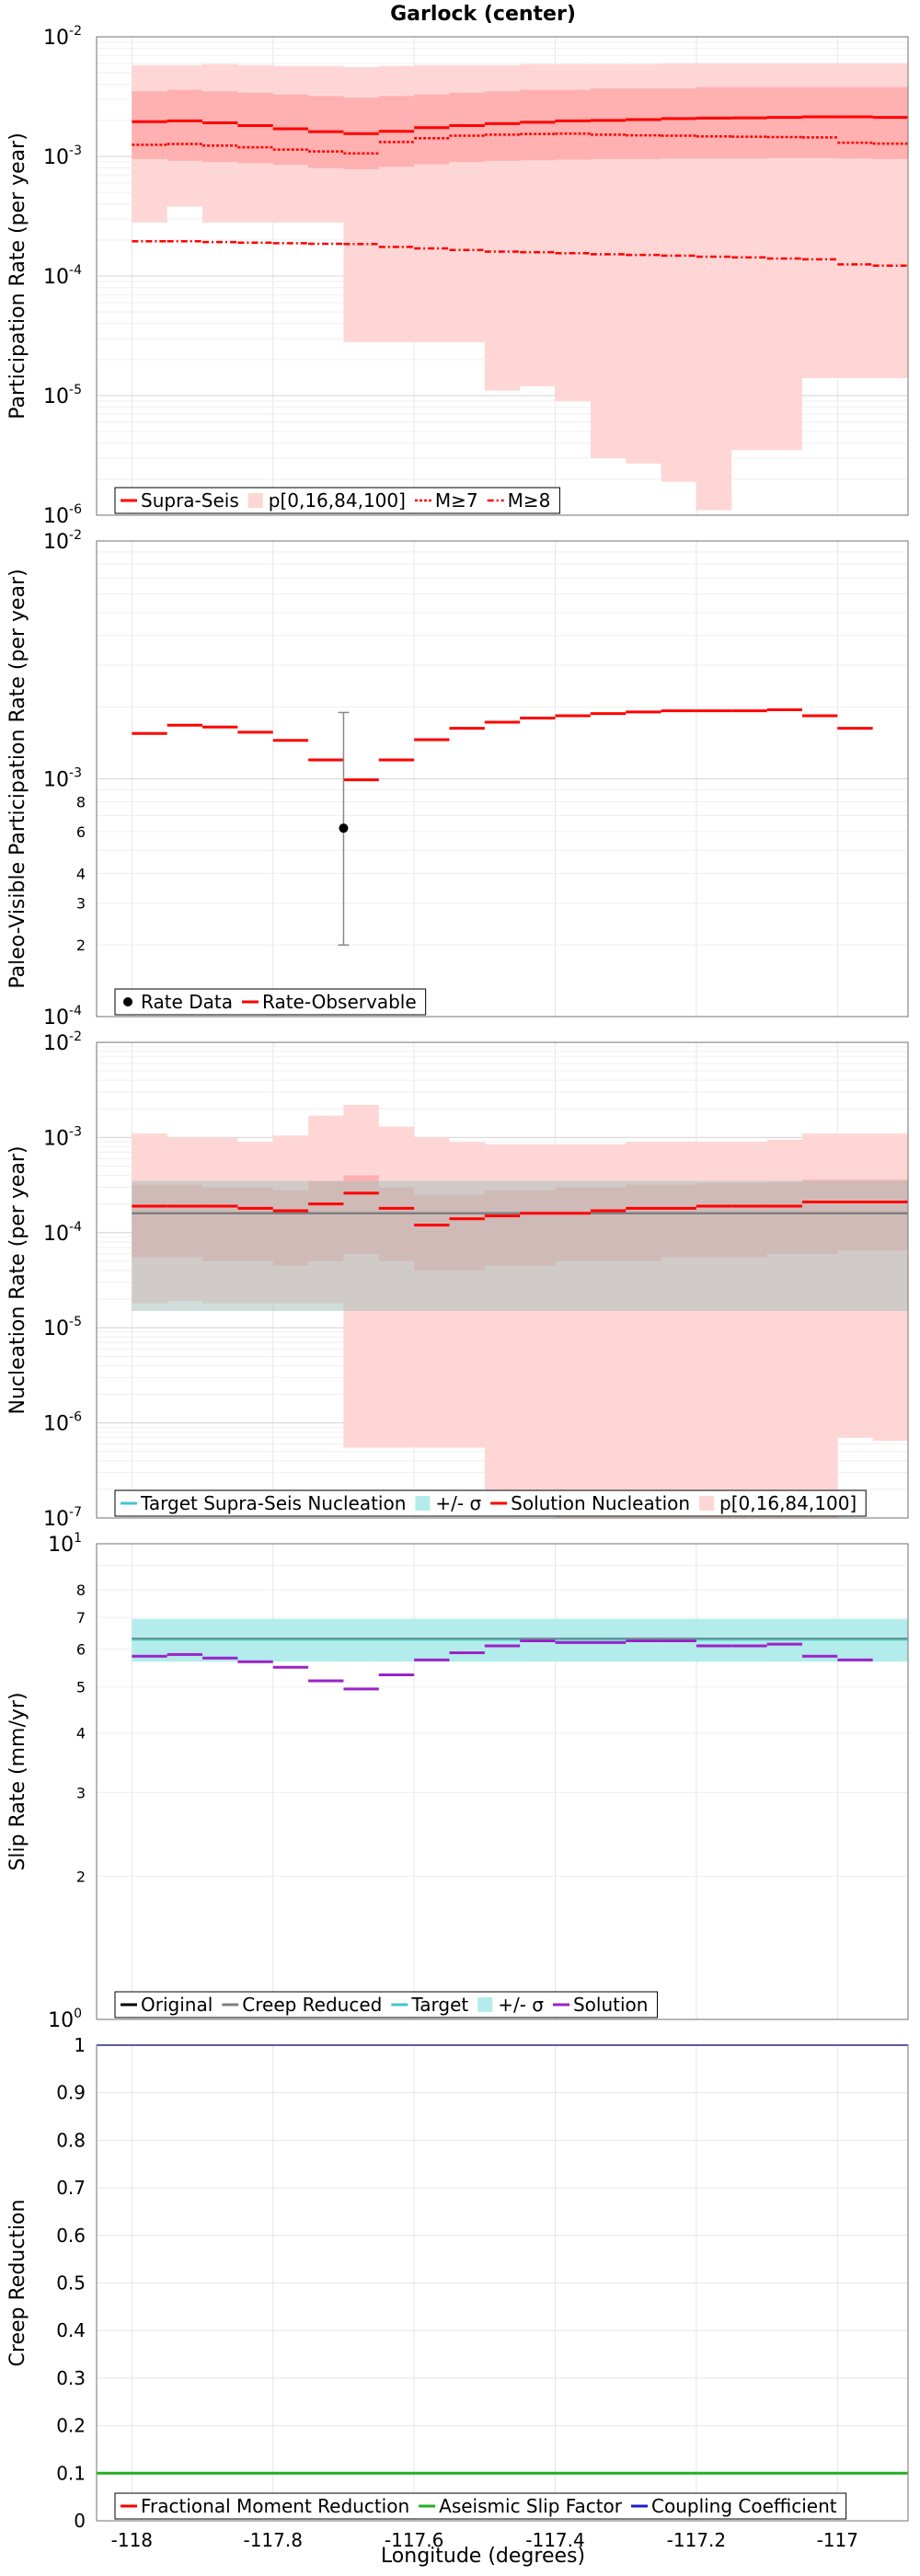 The height and width of the screenshot is (2576, 920). I want to click on rate-data-point, so click(344, 828).